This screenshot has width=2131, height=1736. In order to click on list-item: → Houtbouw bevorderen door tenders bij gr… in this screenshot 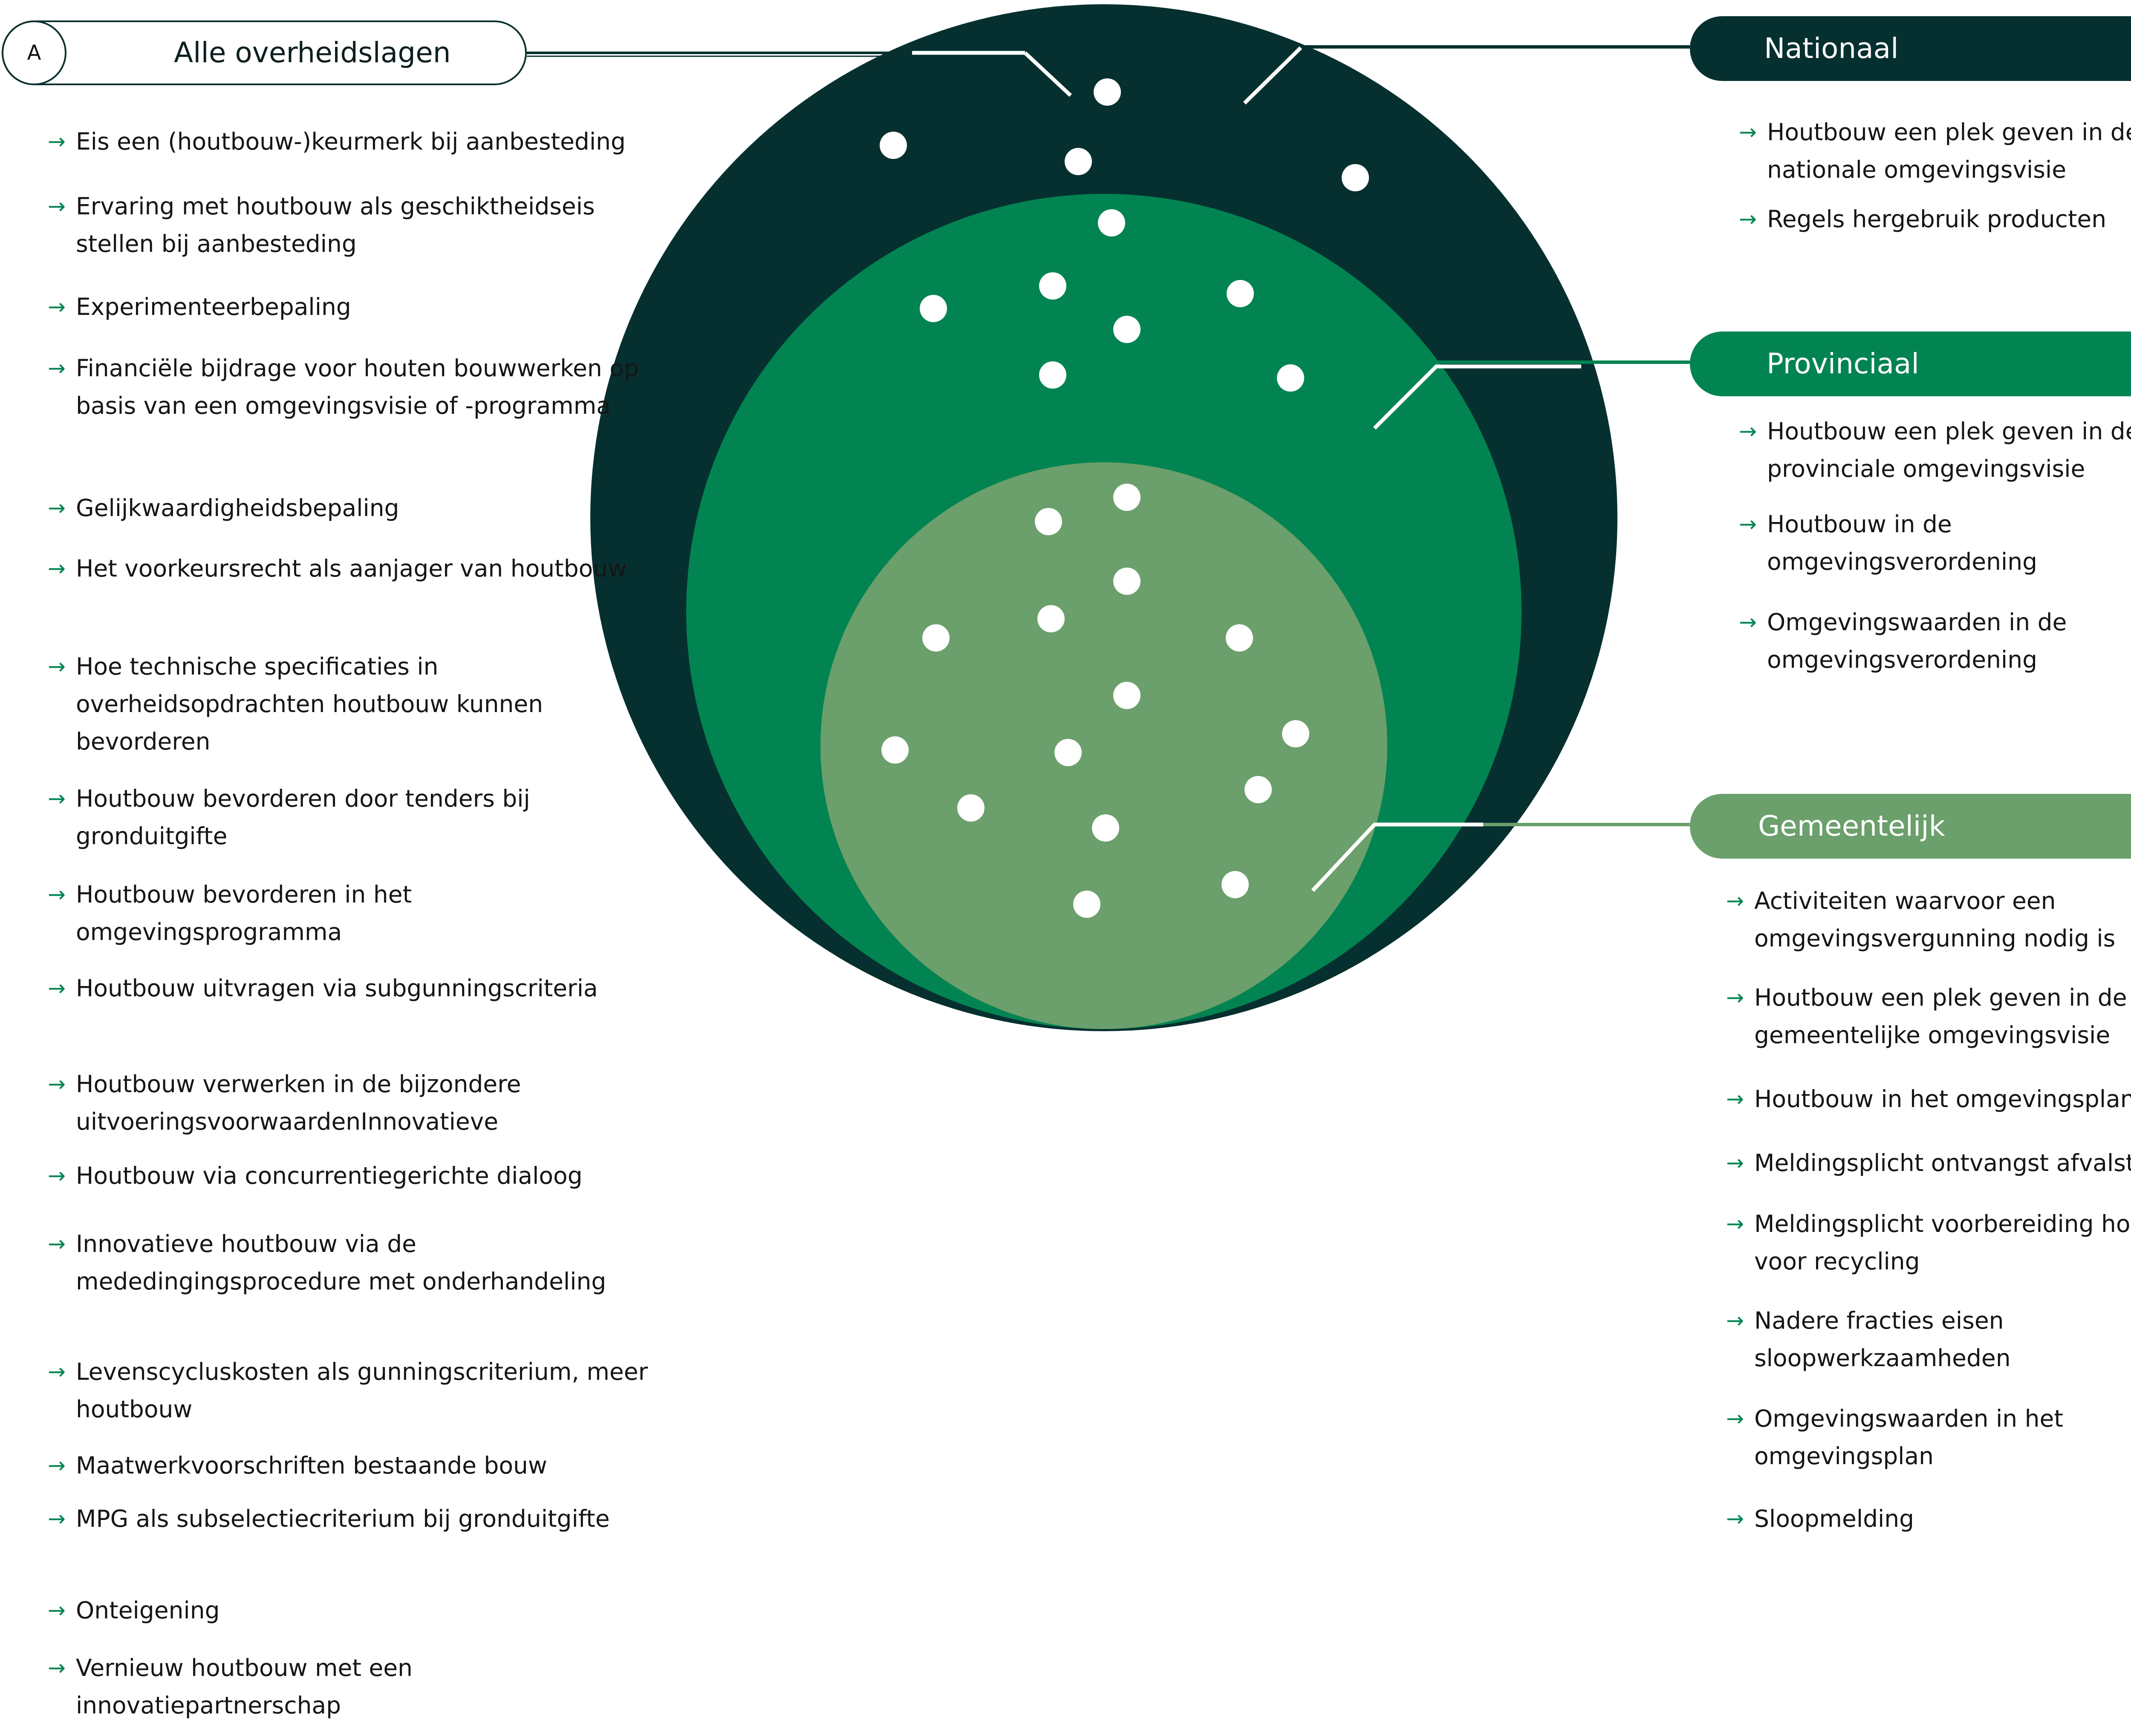, I will do `click(350, 817)`.